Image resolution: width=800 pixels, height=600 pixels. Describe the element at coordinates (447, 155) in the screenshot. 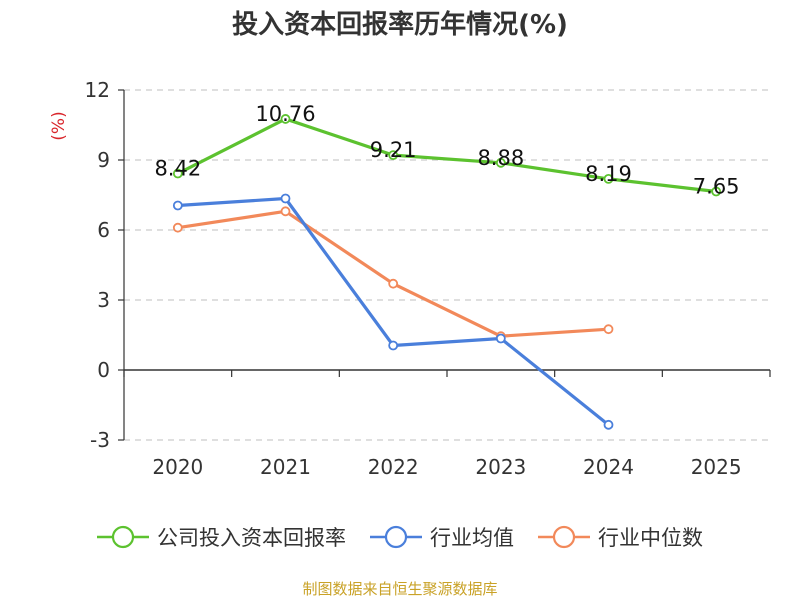

I see `series-line` at that location.